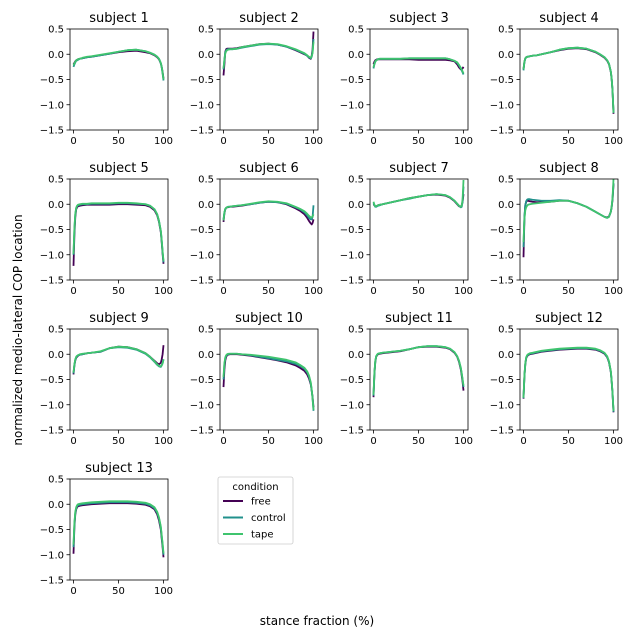 Image resolution: width=634 pixels, height=634 pixels. I want to click on legend-box, so click(255, 510).